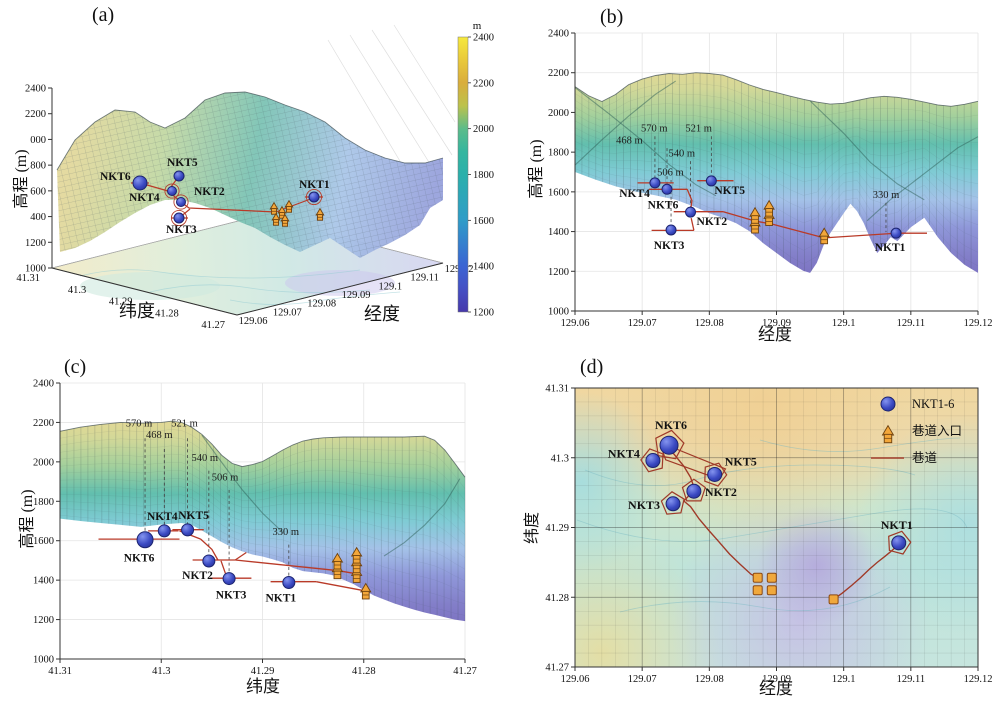  I want to click on depth-annotation: 570 m, so click(654, 128).